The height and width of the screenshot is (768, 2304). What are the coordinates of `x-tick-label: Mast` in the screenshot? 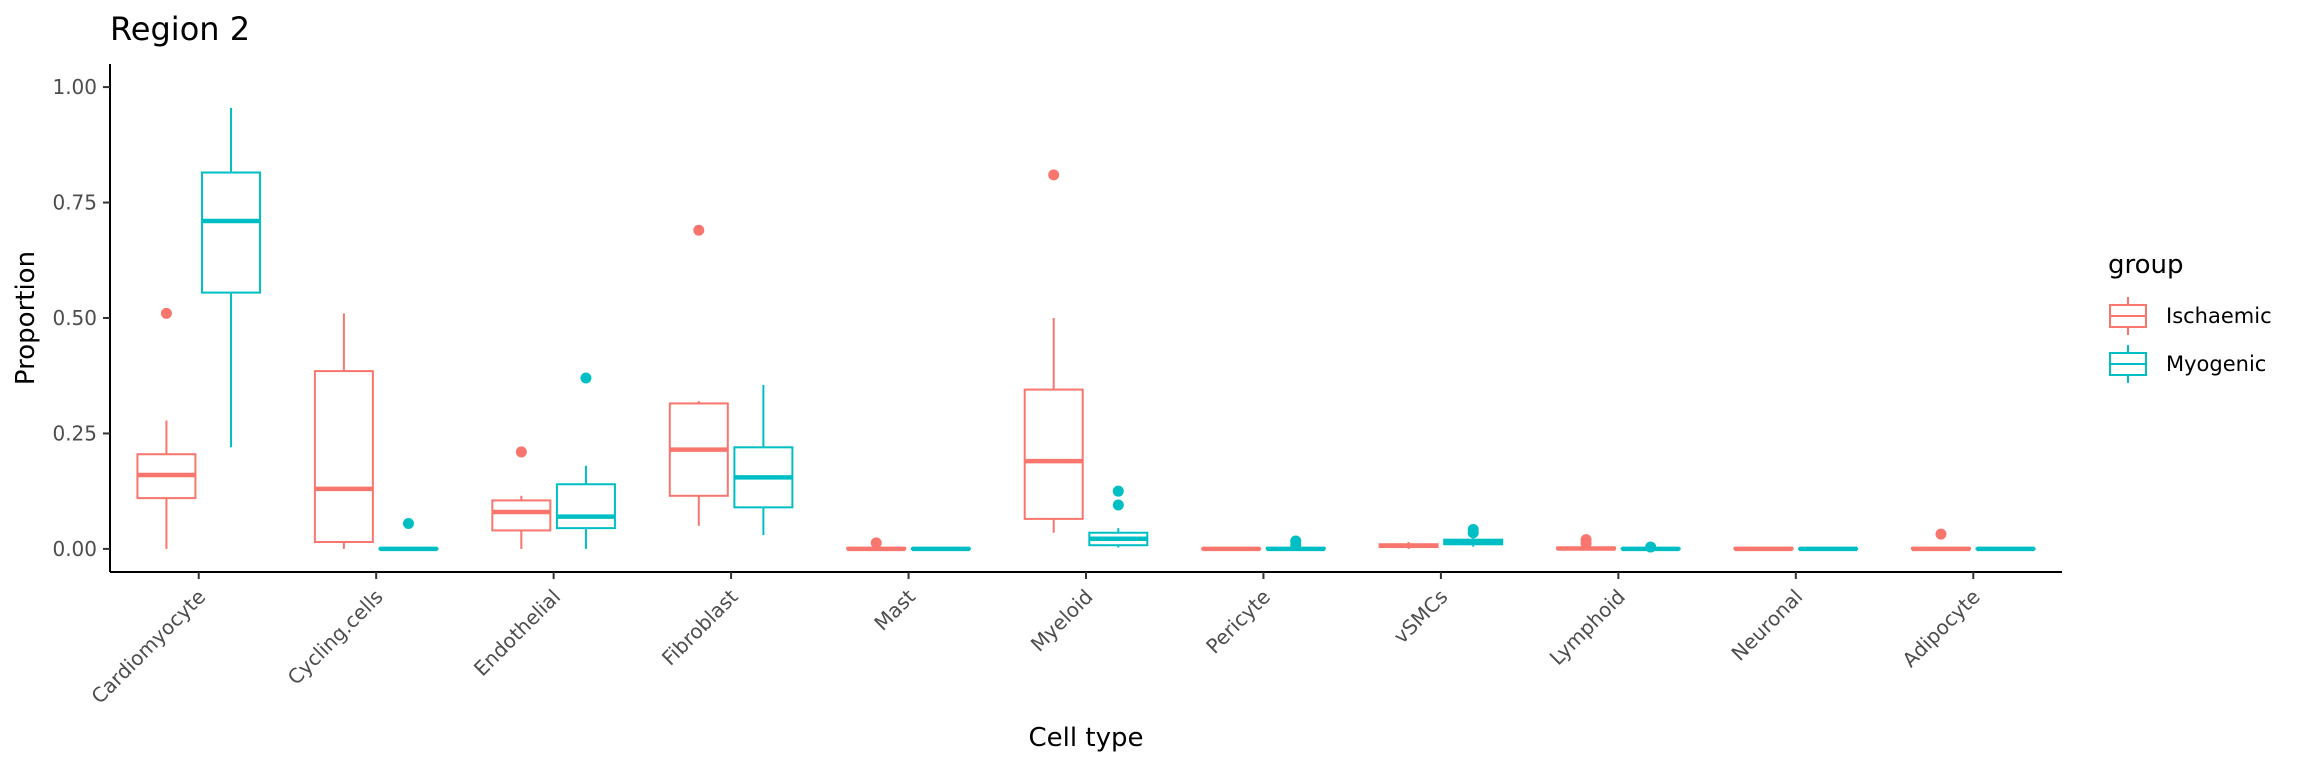 It's located at (894, 609).